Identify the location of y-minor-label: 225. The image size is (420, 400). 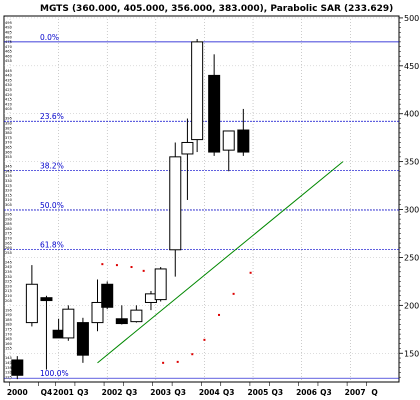
(8, 282).